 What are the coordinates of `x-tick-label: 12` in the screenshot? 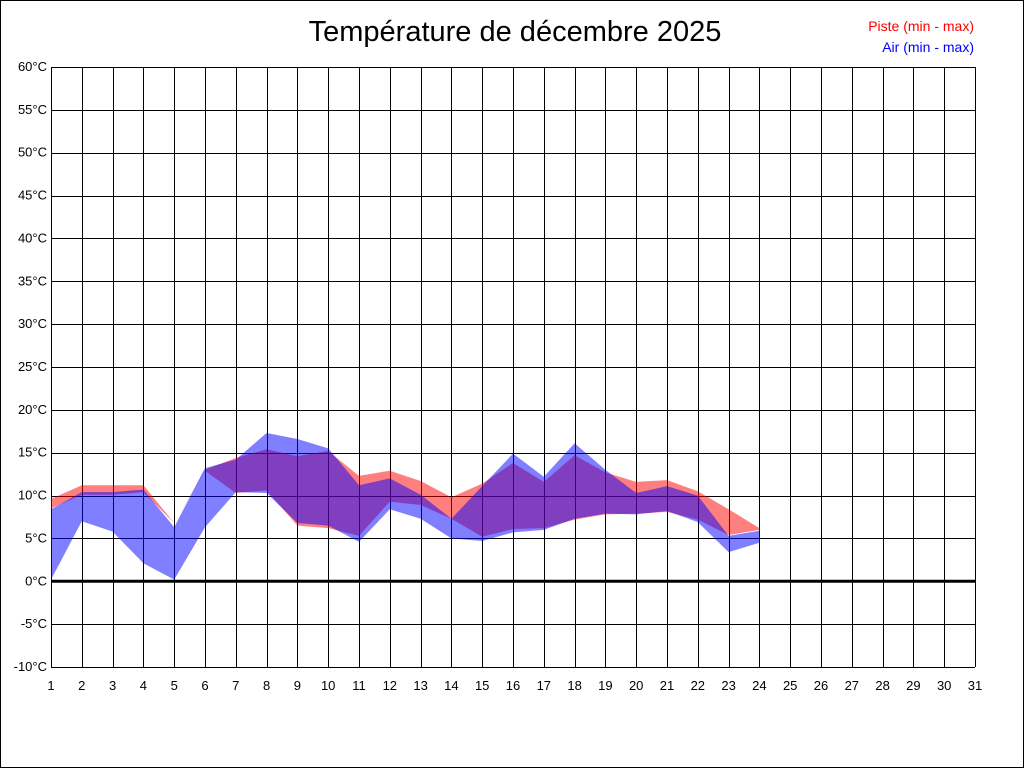 It's located at (390, 685).